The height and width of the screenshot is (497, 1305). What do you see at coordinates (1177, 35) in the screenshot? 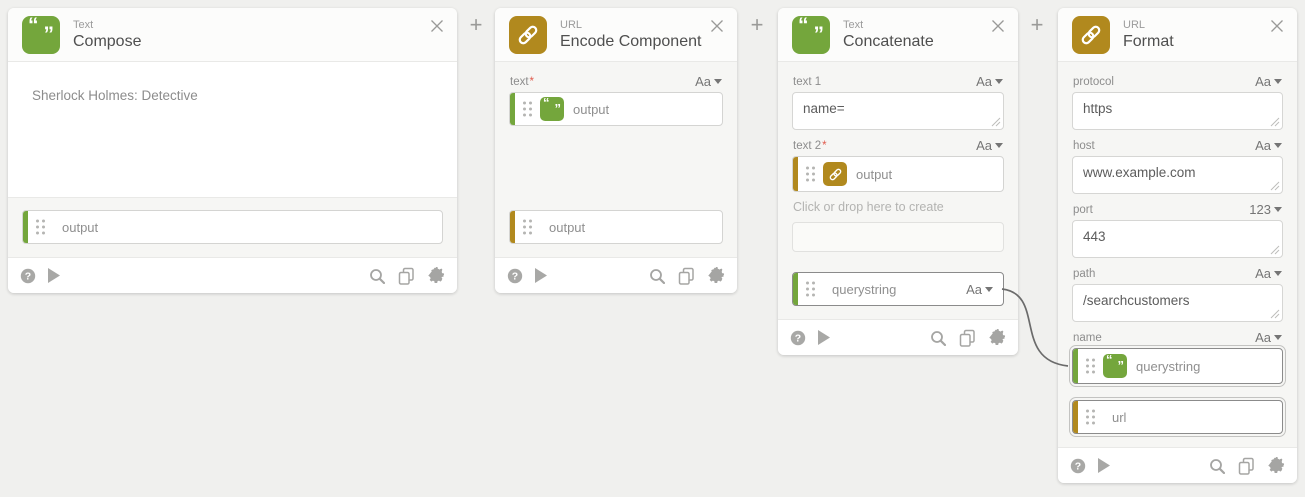
I see `card-header: URL Format` at bounding box center [1177, 35].